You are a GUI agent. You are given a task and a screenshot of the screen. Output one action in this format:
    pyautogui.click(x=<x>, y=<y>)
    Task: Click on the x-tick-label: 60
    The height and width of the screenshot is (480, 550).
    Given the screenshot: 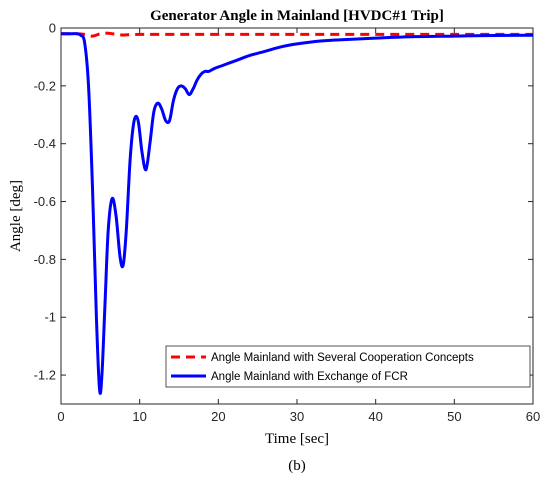 What is the action you would take?
    pyautogui.click(x=533, y=416)
    